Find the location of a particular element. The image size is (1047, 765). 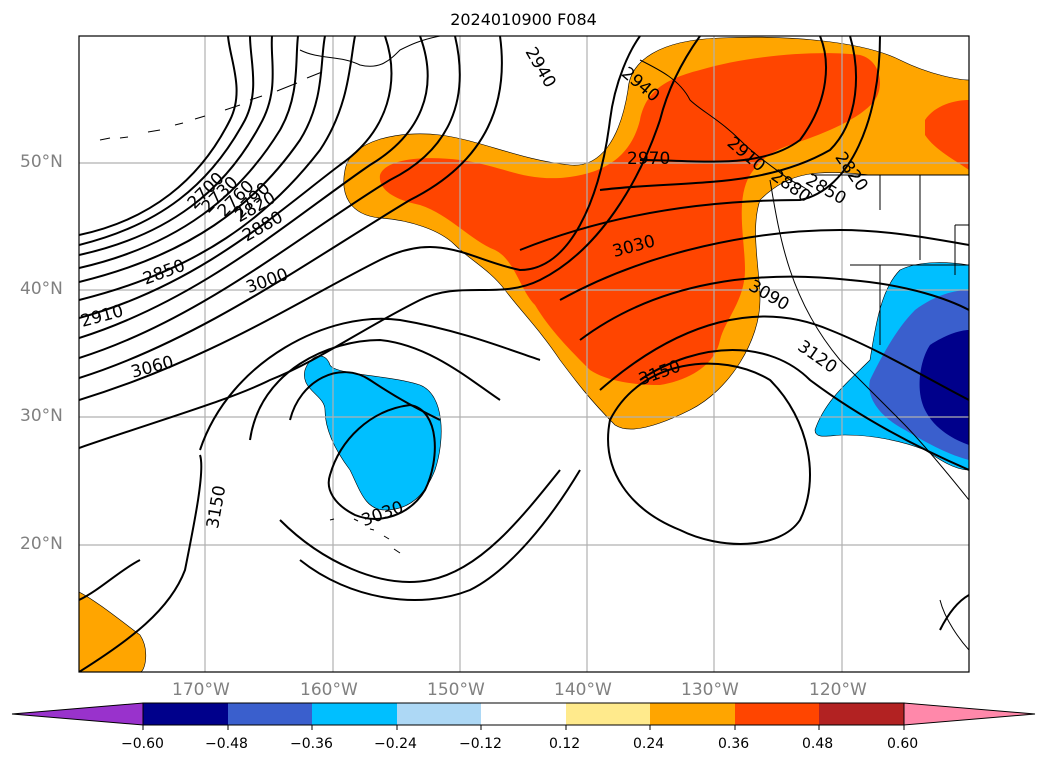

colorbar-label: −0.24 is located at coordinates (395, 744).